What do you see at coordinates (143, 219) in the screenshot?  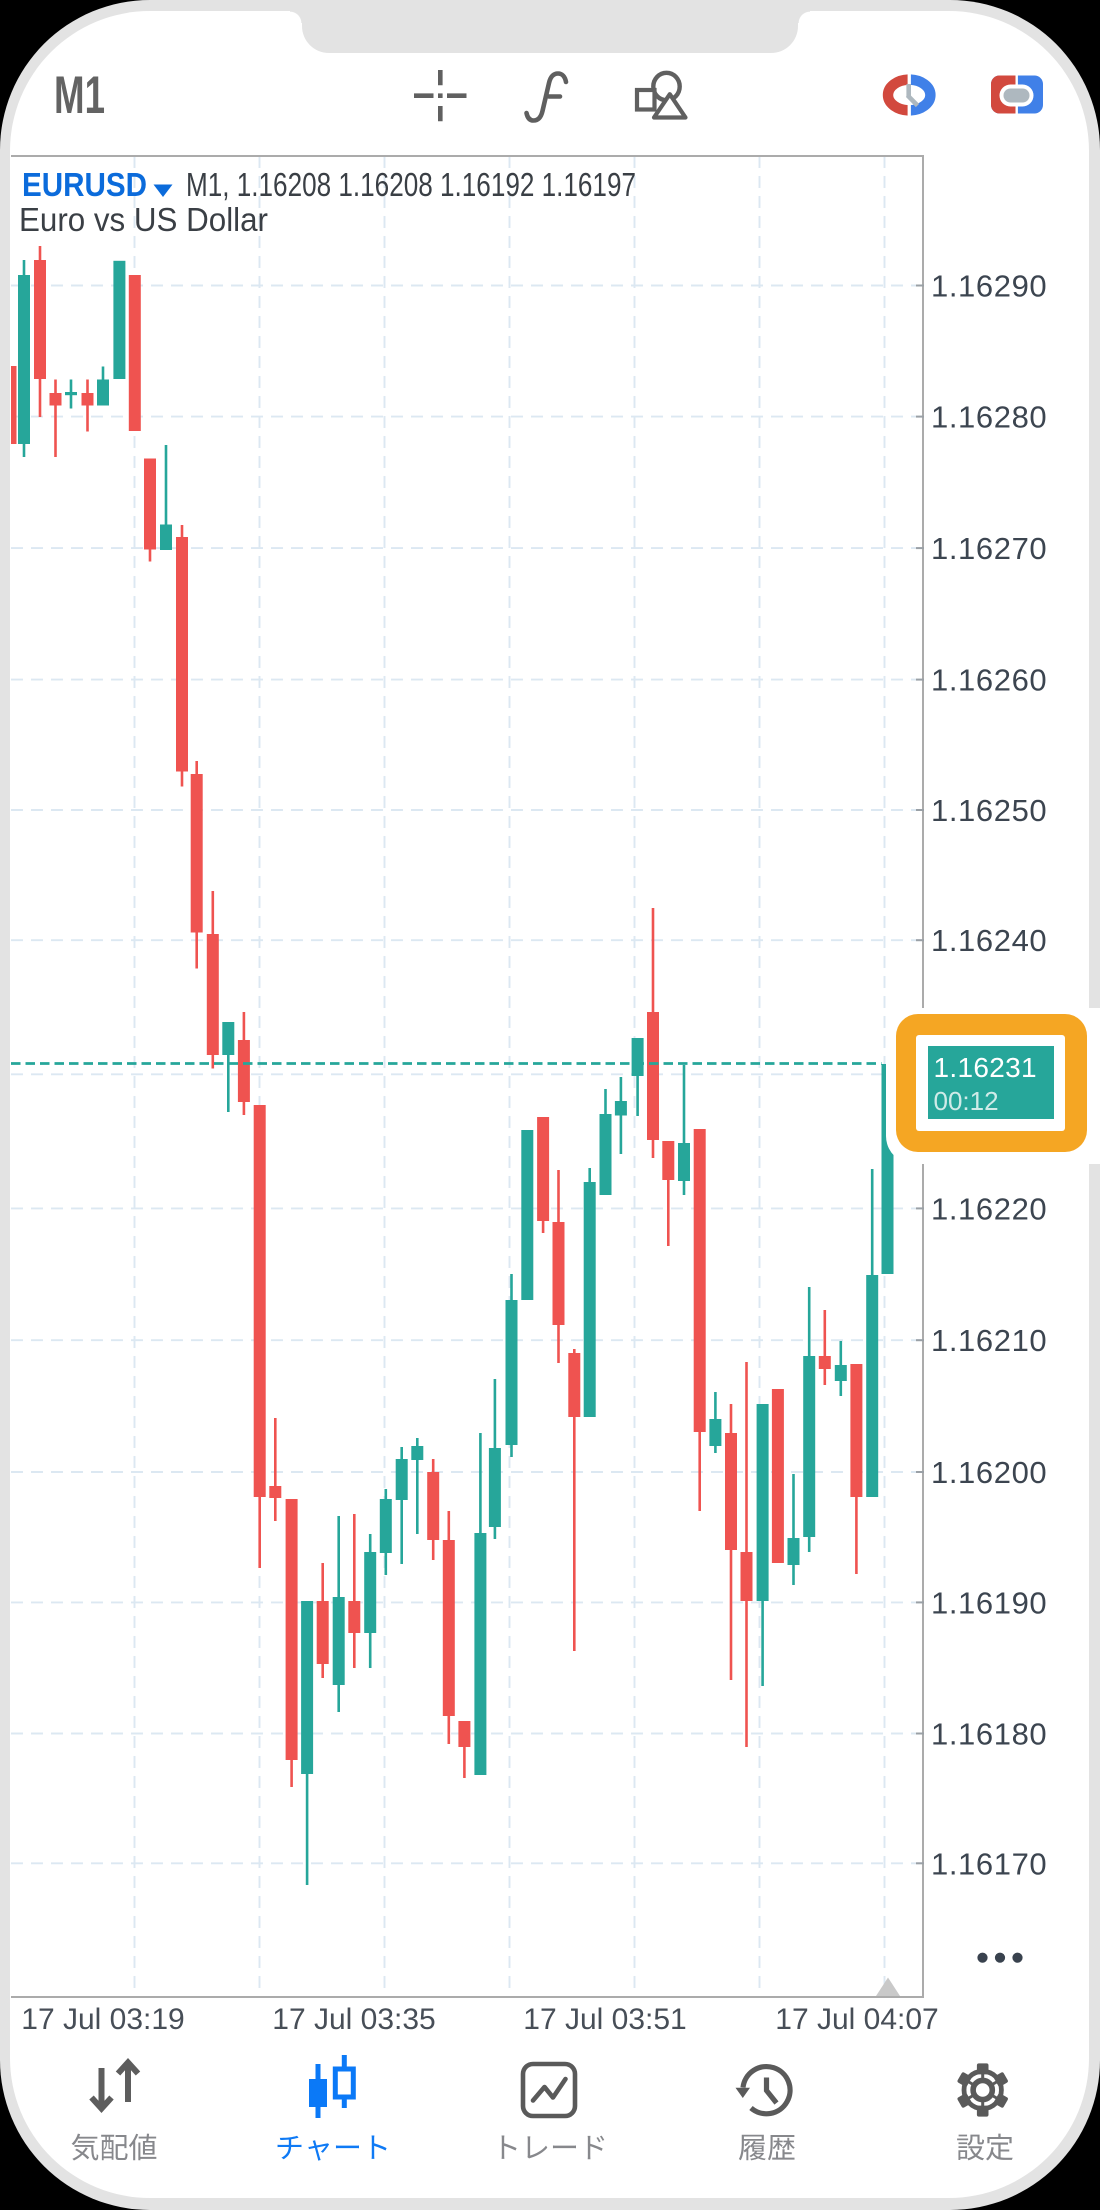 I see `svg-text: Euro vs US Dollar` at bounding box center [143, 219].